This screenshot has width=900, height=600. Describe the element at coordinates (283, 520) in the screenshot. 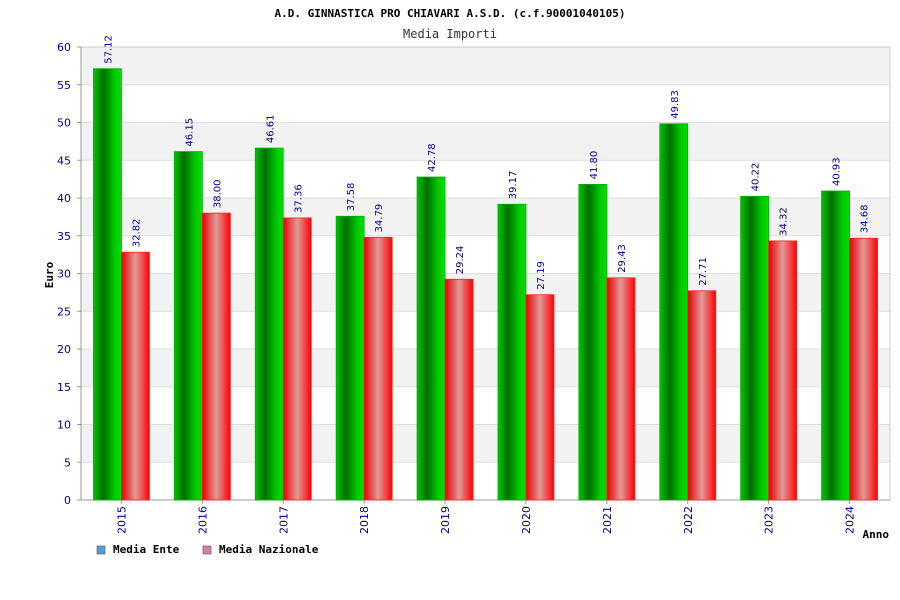

I see `x-tick-label-2017: 2017` at that location.